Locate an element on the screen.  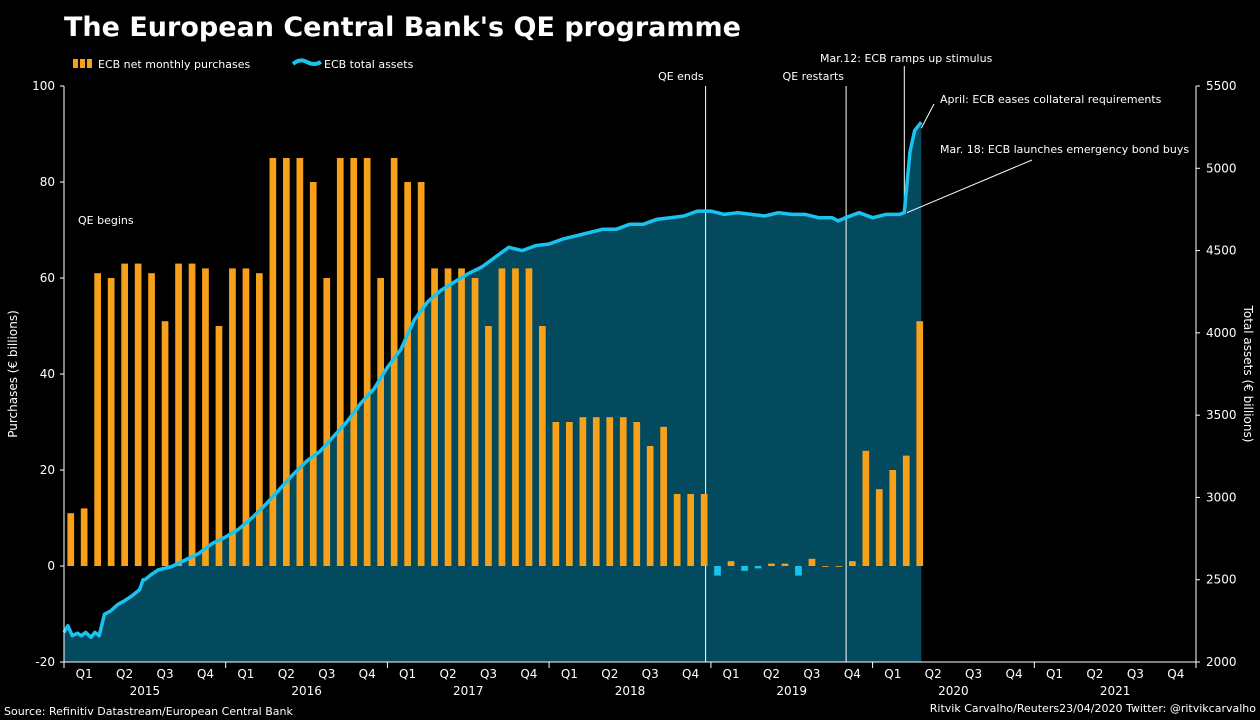
left-axis-ticks: -20 0 20 40 60 80 100 is located at coordinates (48, 374).